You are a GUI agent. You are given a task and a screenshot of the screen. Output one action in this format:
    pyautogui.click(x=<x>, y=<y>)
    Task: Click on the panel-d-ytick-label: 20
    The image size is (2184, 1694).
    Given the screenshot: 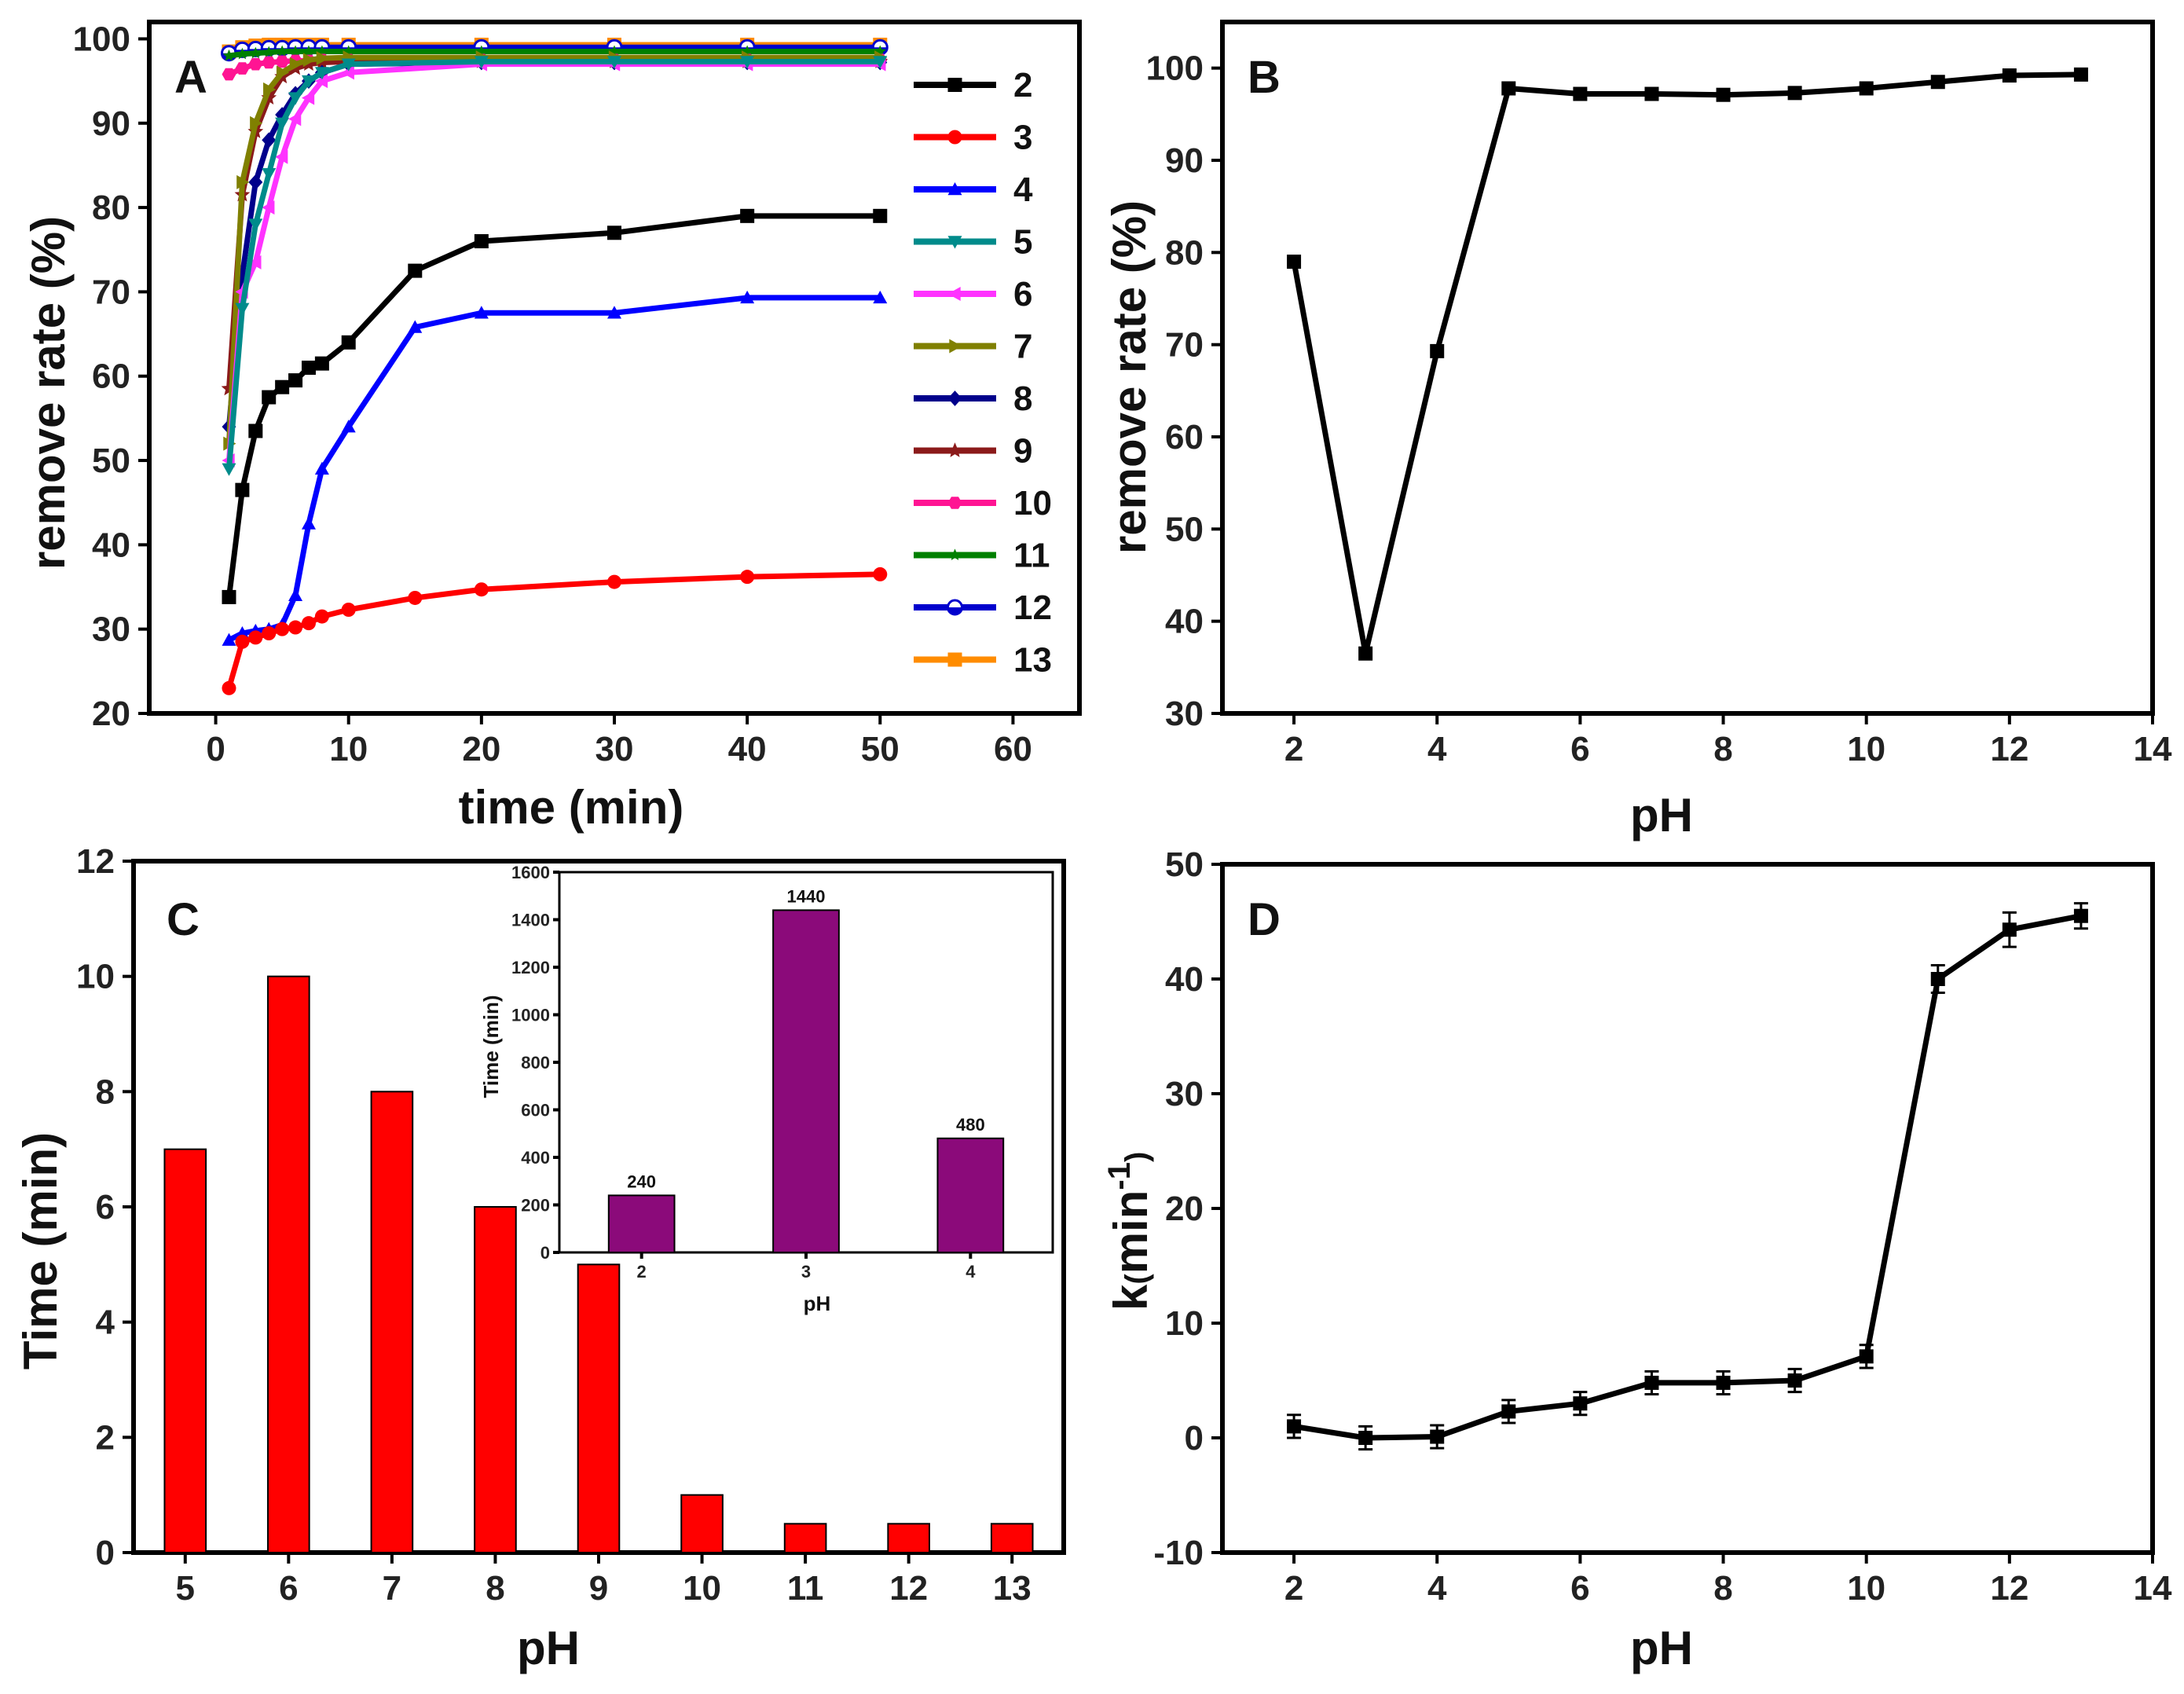 What is the action you would take?
    pyautogui.click(x=1184, y=1209)
    